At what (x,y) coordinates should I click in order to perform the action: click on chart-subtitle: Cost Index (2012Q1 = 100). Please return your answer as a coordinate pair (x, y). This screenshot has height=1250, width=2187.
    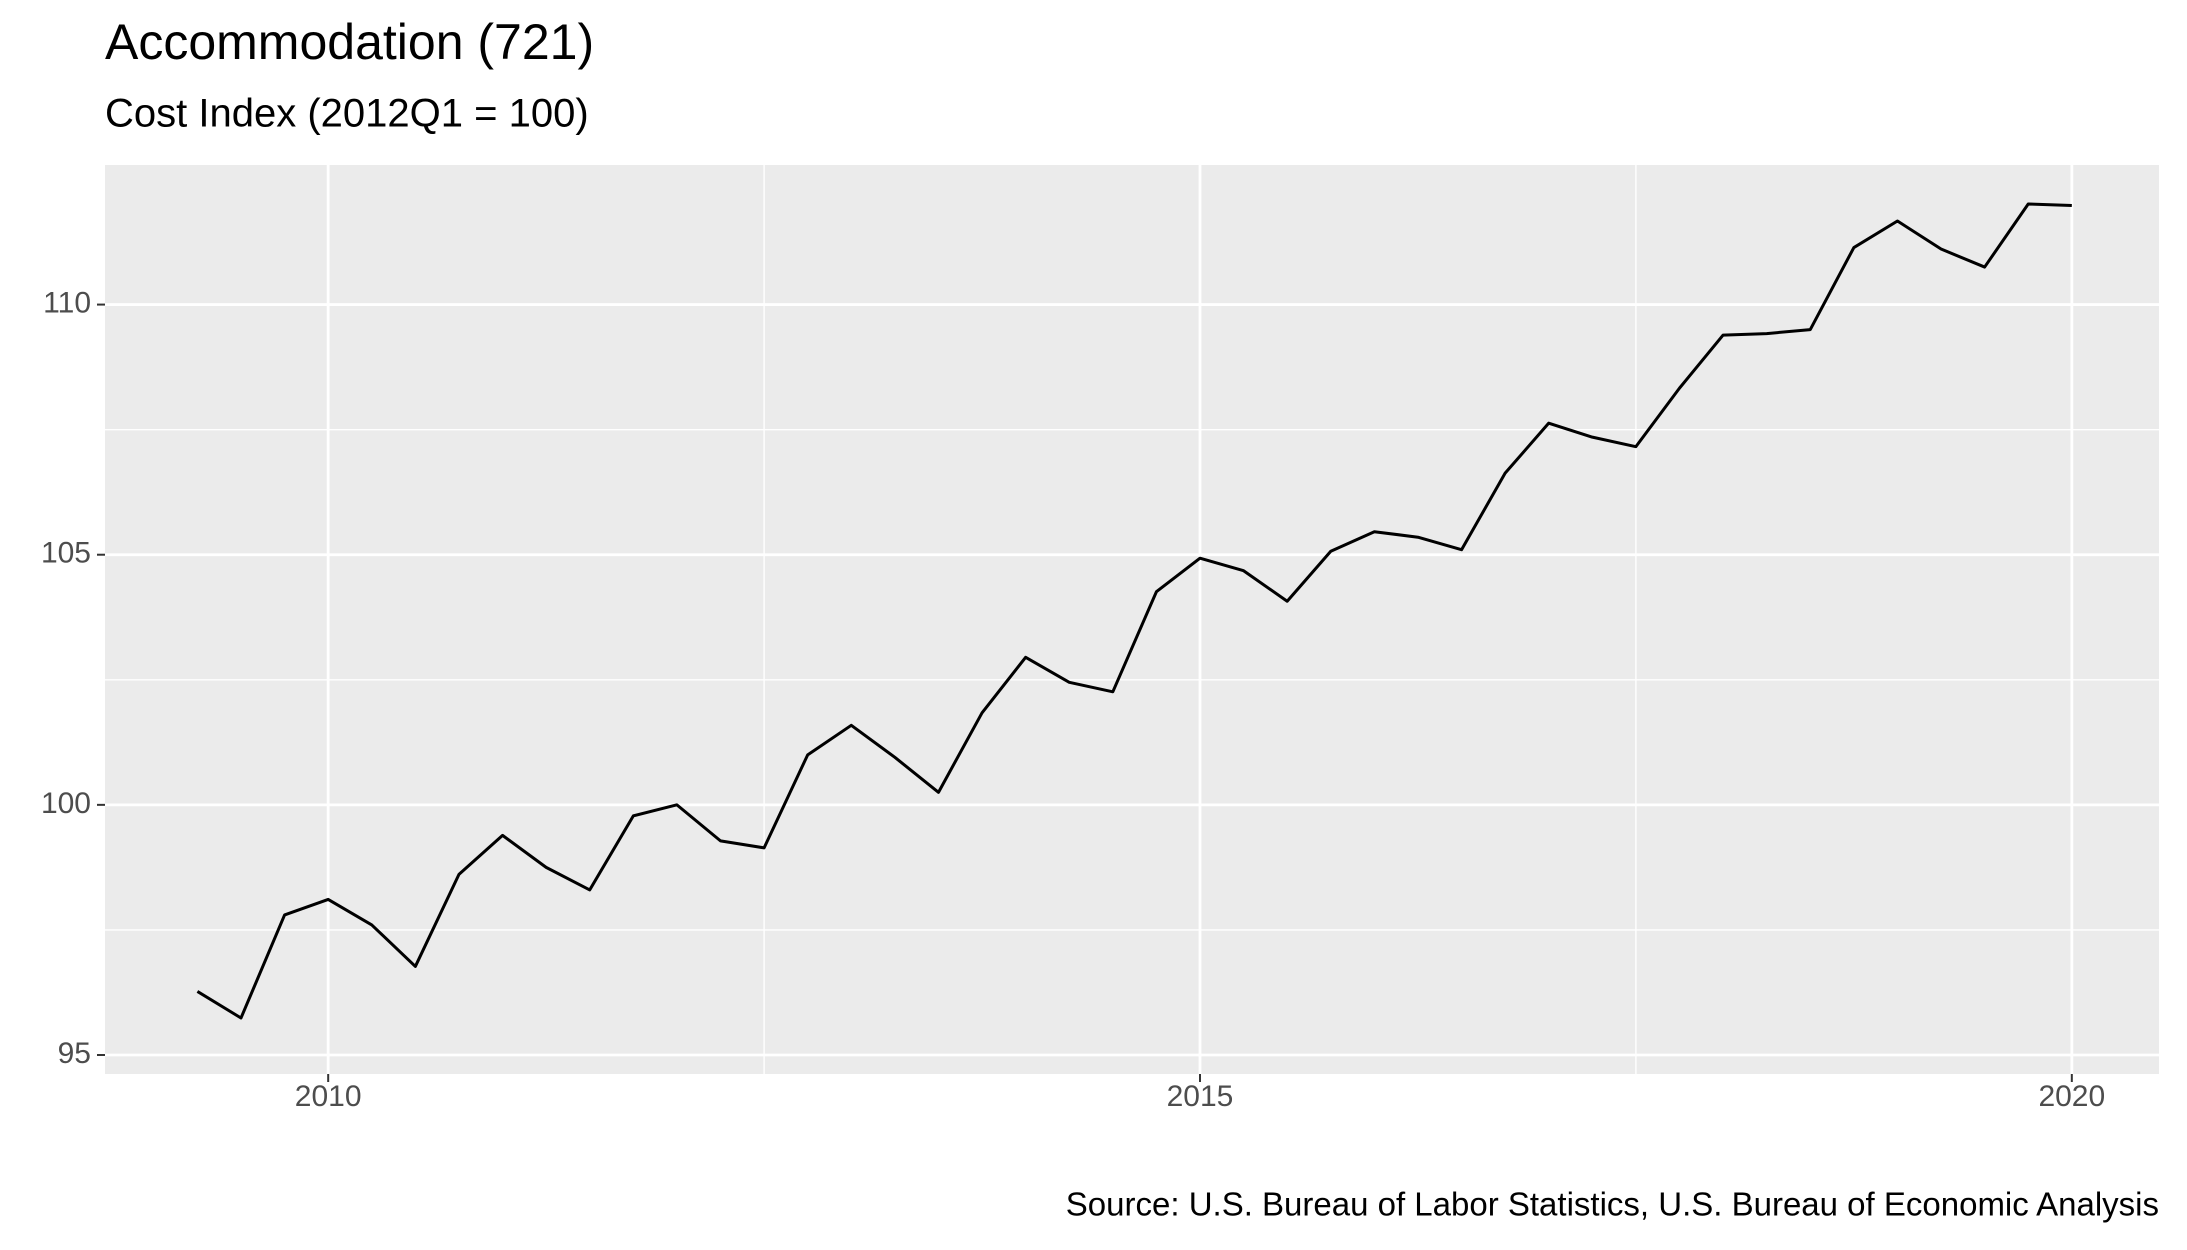
    Looking at the image, I should click on (347, 114).